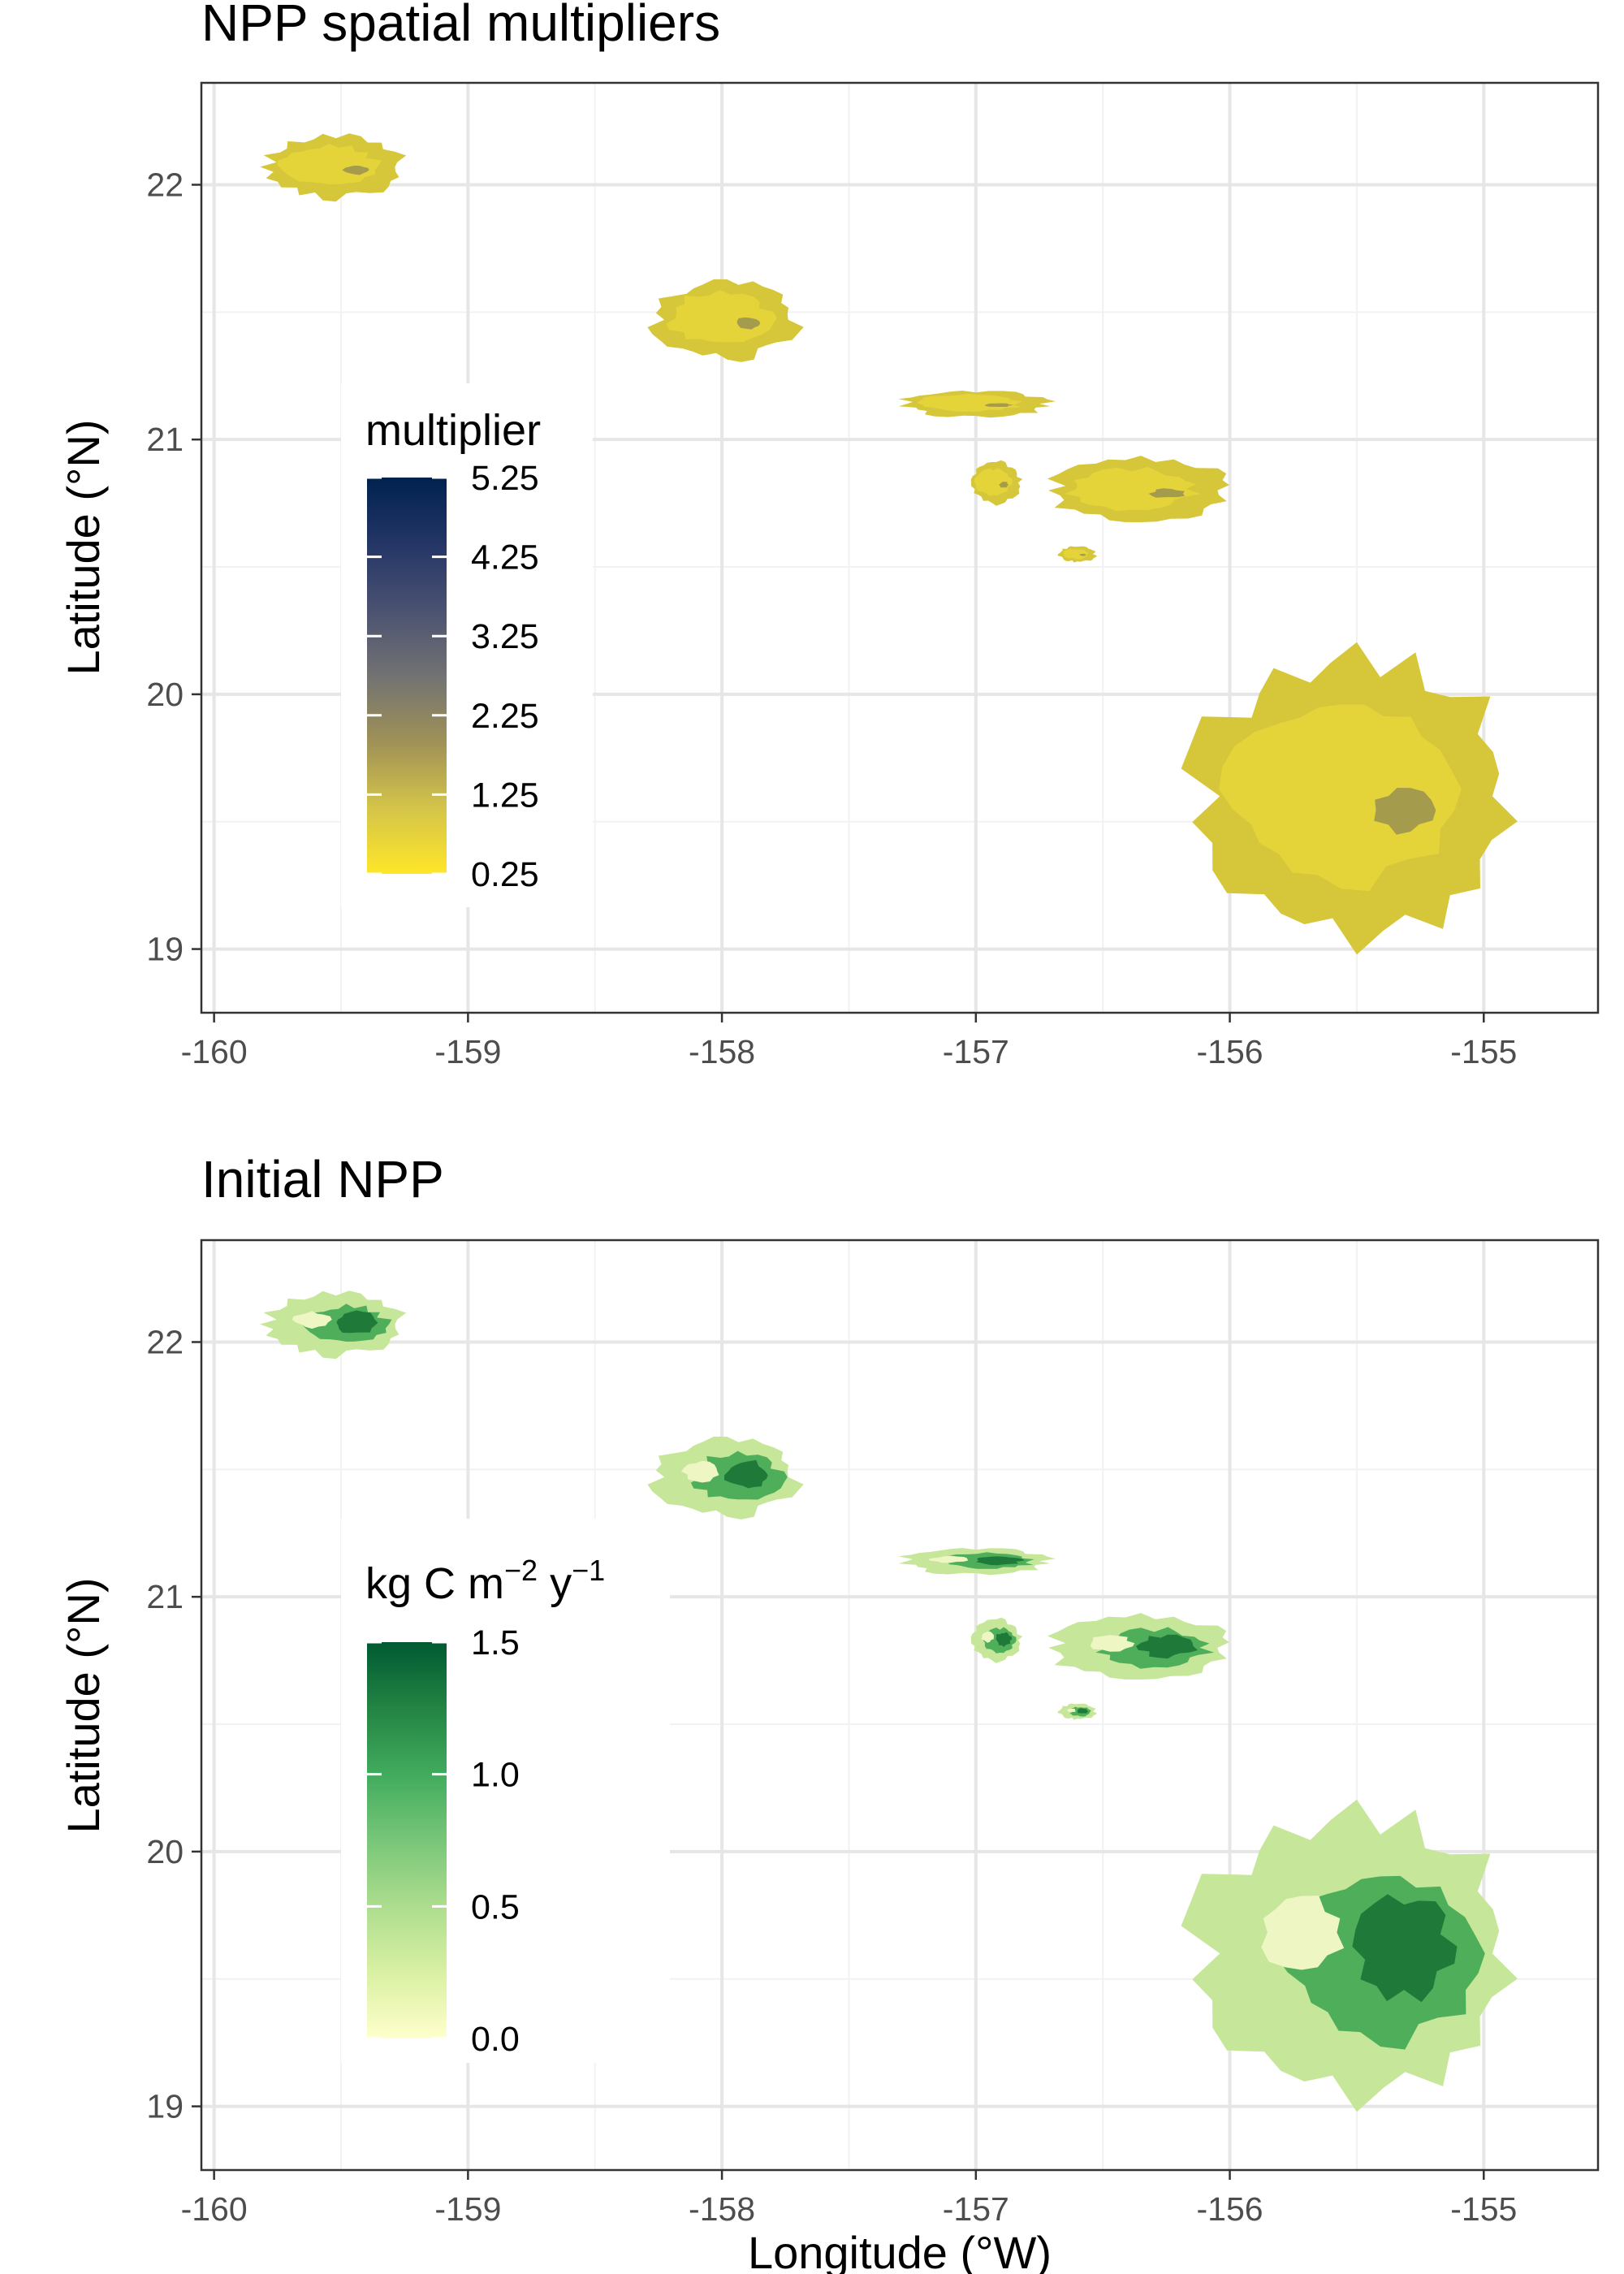 This screenshot has height=2274, width=1624. Describe the element at coordinates (453, 677) in the screenshot. I see `legend-ticks: 5.25 4.25 3.25 2.25 1.25 0.25` at that location.